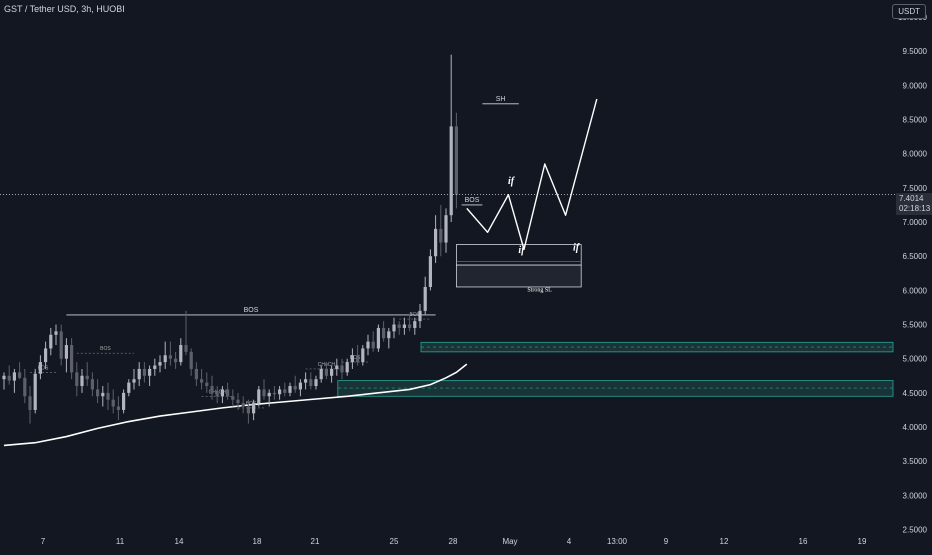 The width and height of the screenshot is (932, 555). I want to click on x-tick-label: 16, so click(803, 541).